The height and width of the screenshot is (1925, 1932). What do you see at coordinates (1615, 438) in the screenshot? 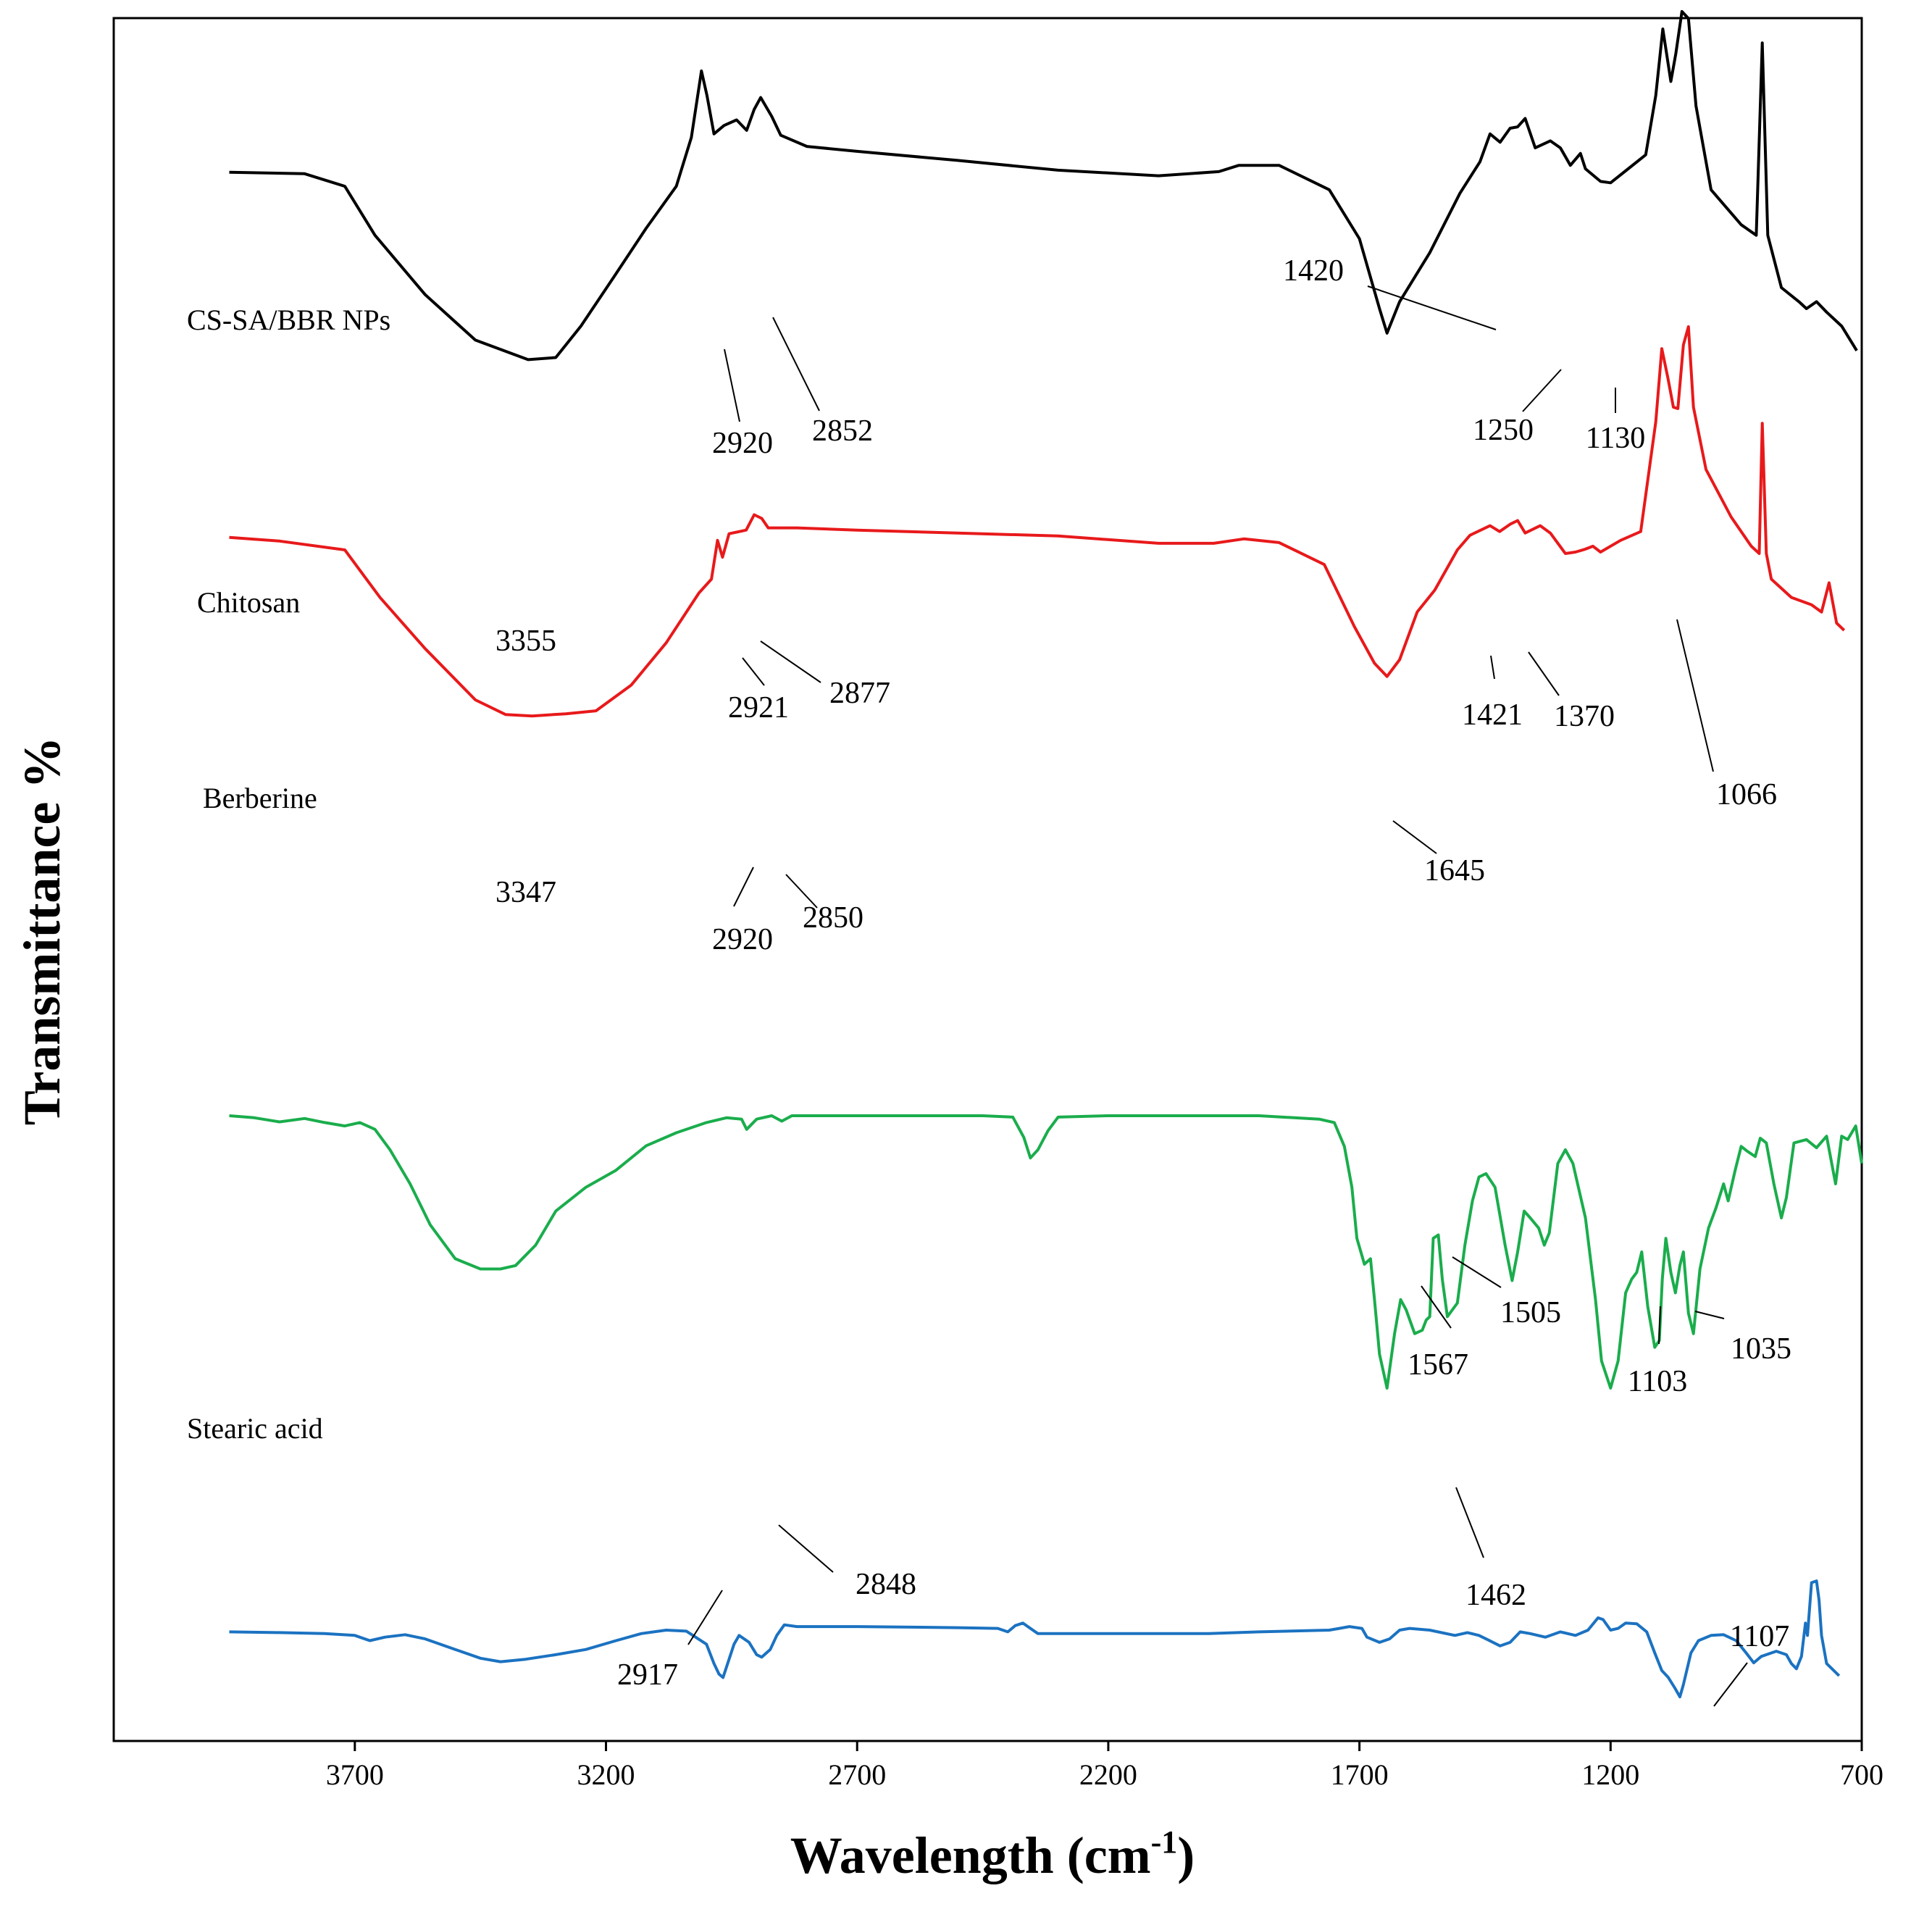
I see `peak-annotation: 1130` at bounding box center [1615, 438].